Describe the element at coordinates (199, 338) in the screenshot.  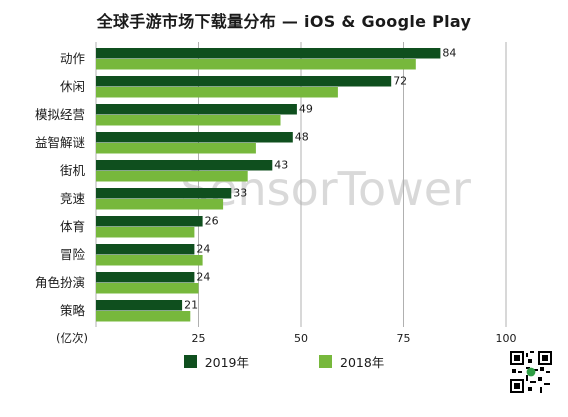
I see `x-tick-label-25: 25` at that location.